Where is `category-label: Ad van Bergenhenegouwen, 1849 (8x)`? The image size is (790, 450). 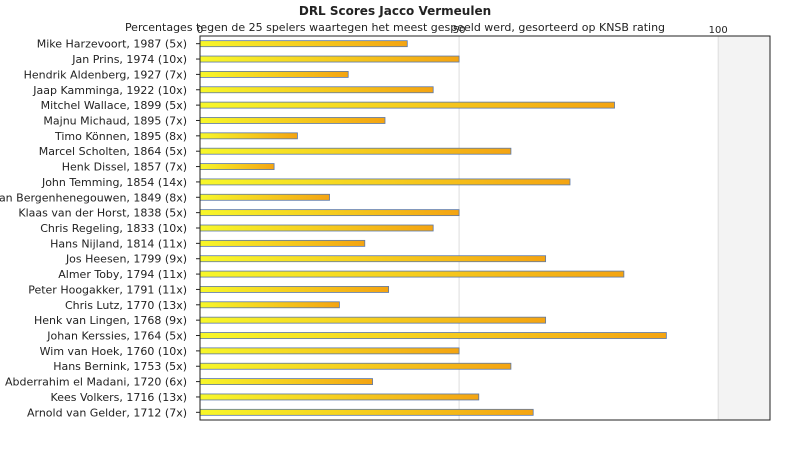 category-label: Ad van Bergenhenegouwen, 1849 (8x) is located at coordinates (93, 197).